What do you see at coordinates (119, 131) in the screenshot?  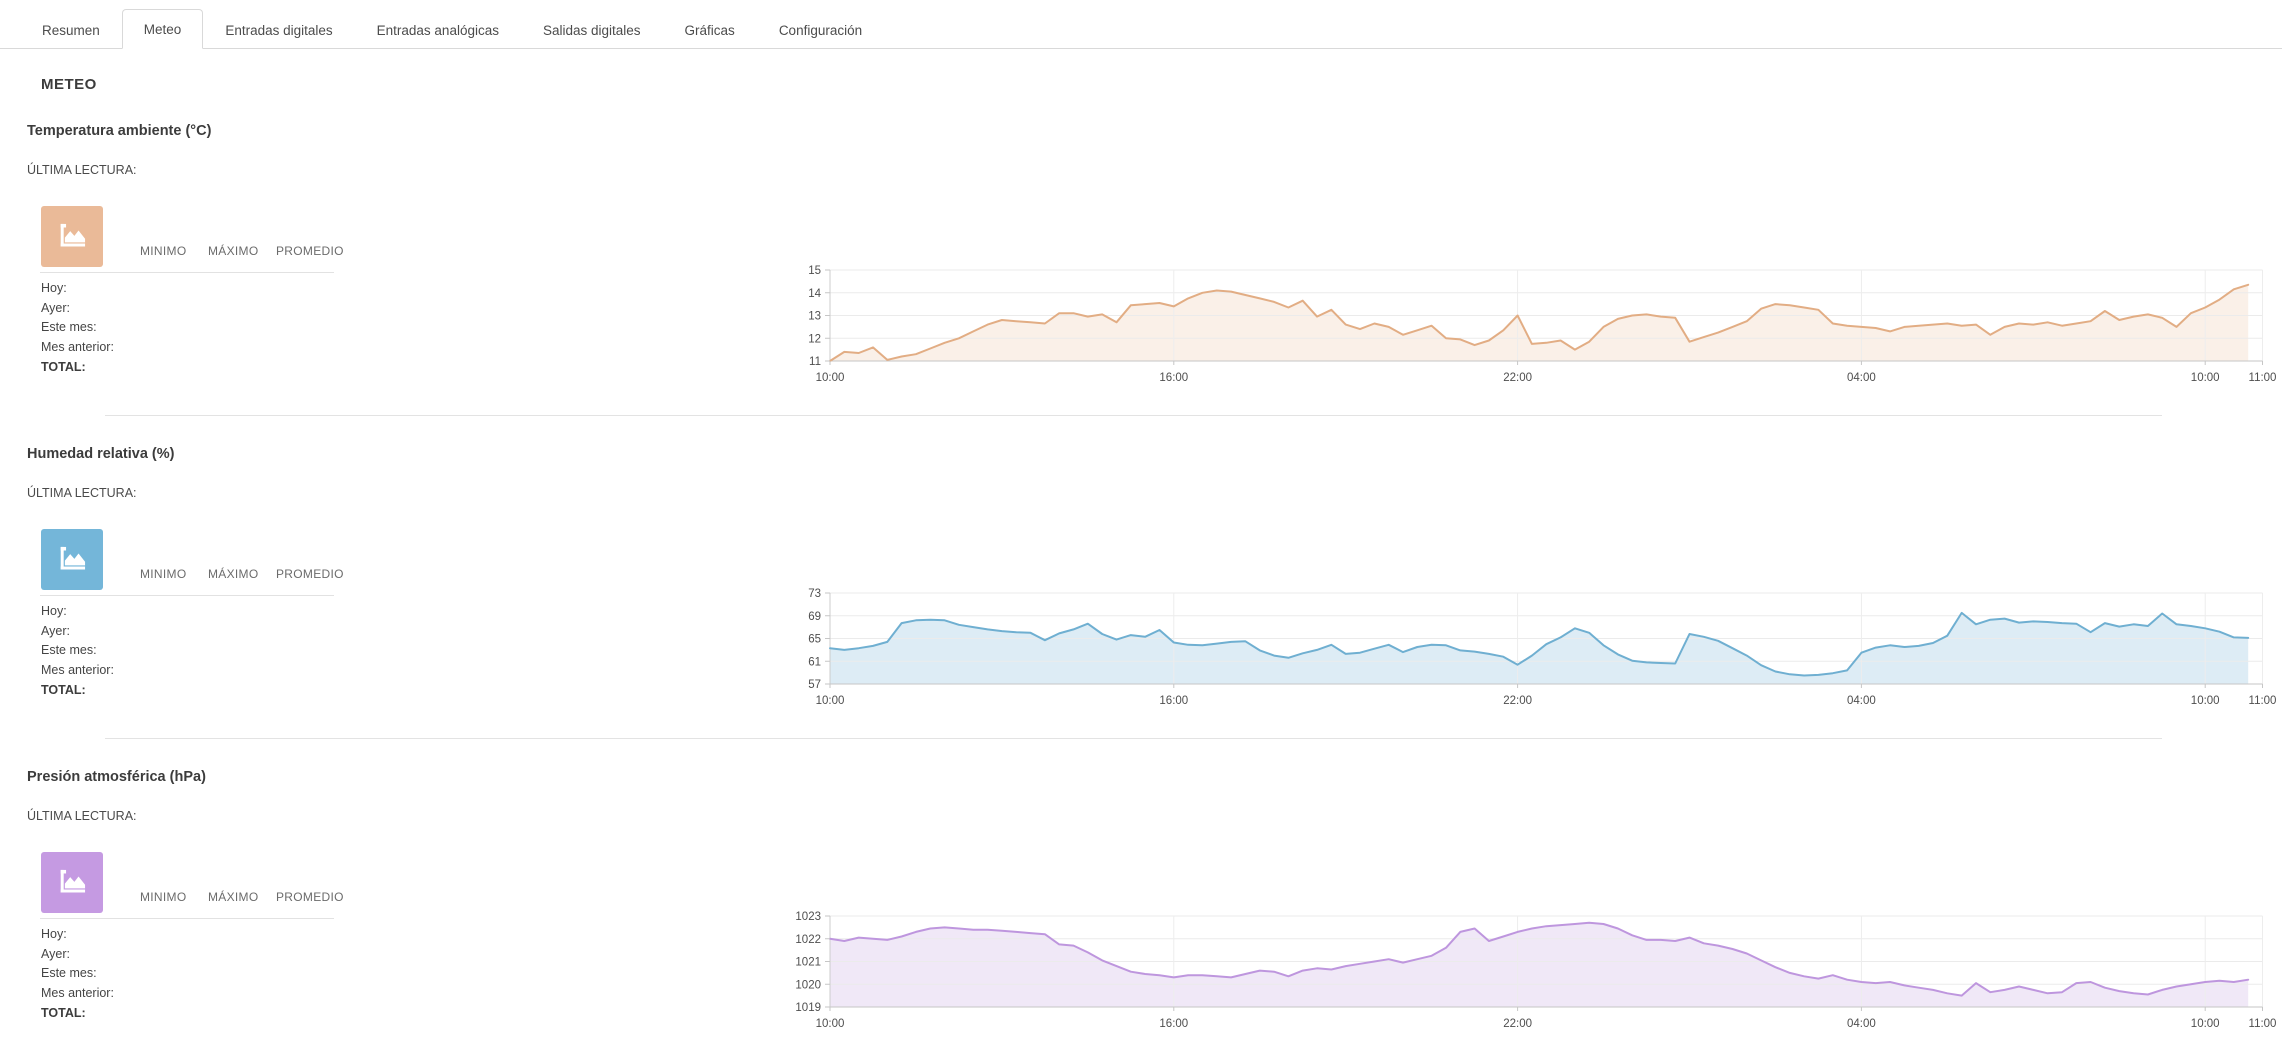 I see `section-title: Temperatura ambiente (°C)` at bounding box center [119, 131].